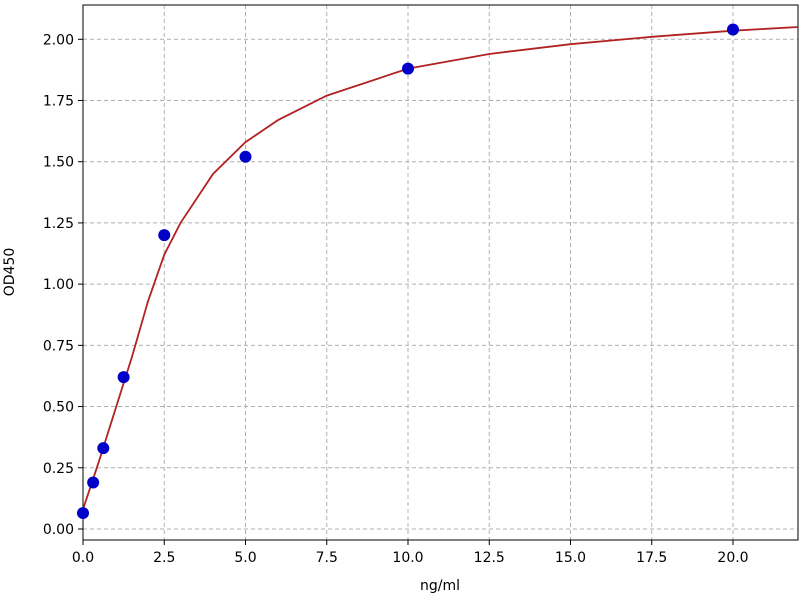  I want to click on y-tick-label: 0.75, so click(58, 346).